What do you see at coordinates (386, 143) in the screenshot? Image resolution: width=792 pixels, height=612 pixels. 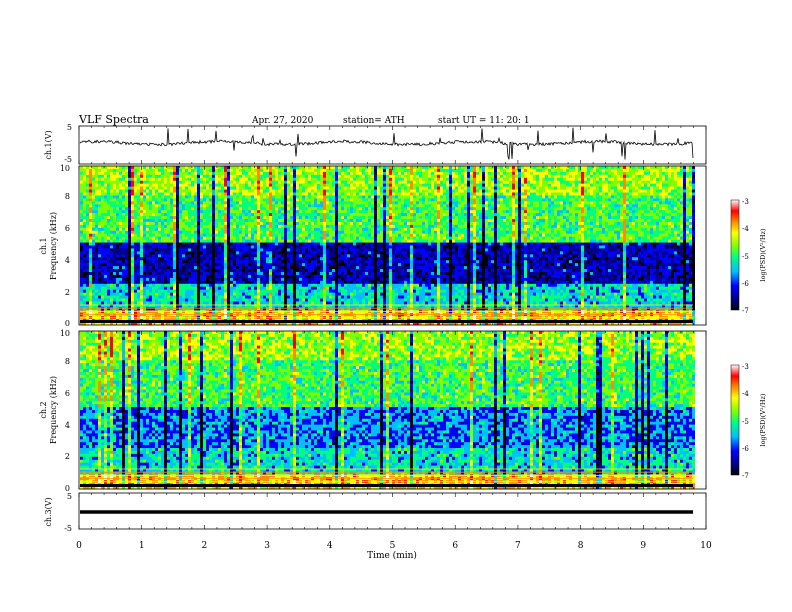 I see `ch1-waveform-line` at bounding box center [386, 143].